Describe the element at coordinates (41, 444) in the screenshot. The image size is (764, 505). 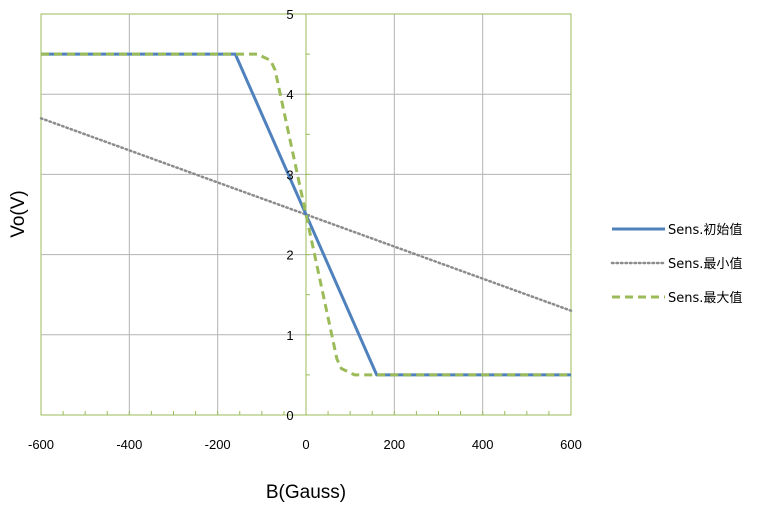
I see `x-tick-label-0: -600` at that location.